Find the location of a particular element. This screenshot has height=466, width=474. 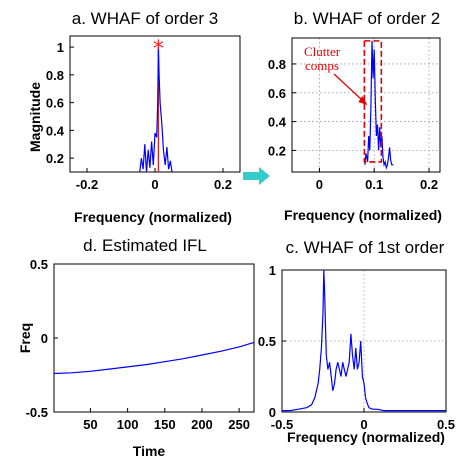

xlabel-a: Frequency (normalized) is located at coordinates (153, 217).